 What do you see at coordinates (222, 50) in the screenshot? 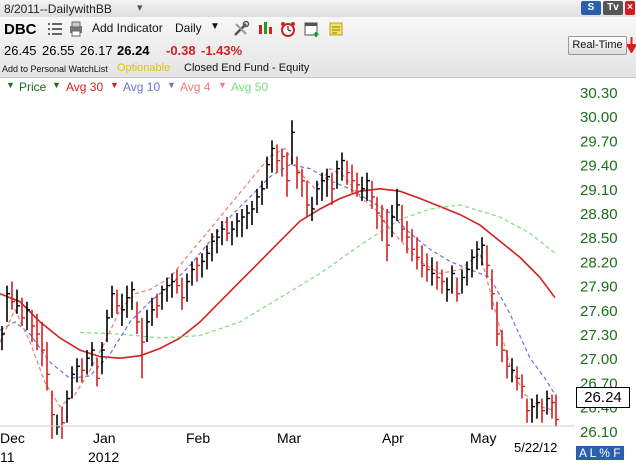
I see `quote-change-pct: -1.43%` at bounding box center [222, 50].